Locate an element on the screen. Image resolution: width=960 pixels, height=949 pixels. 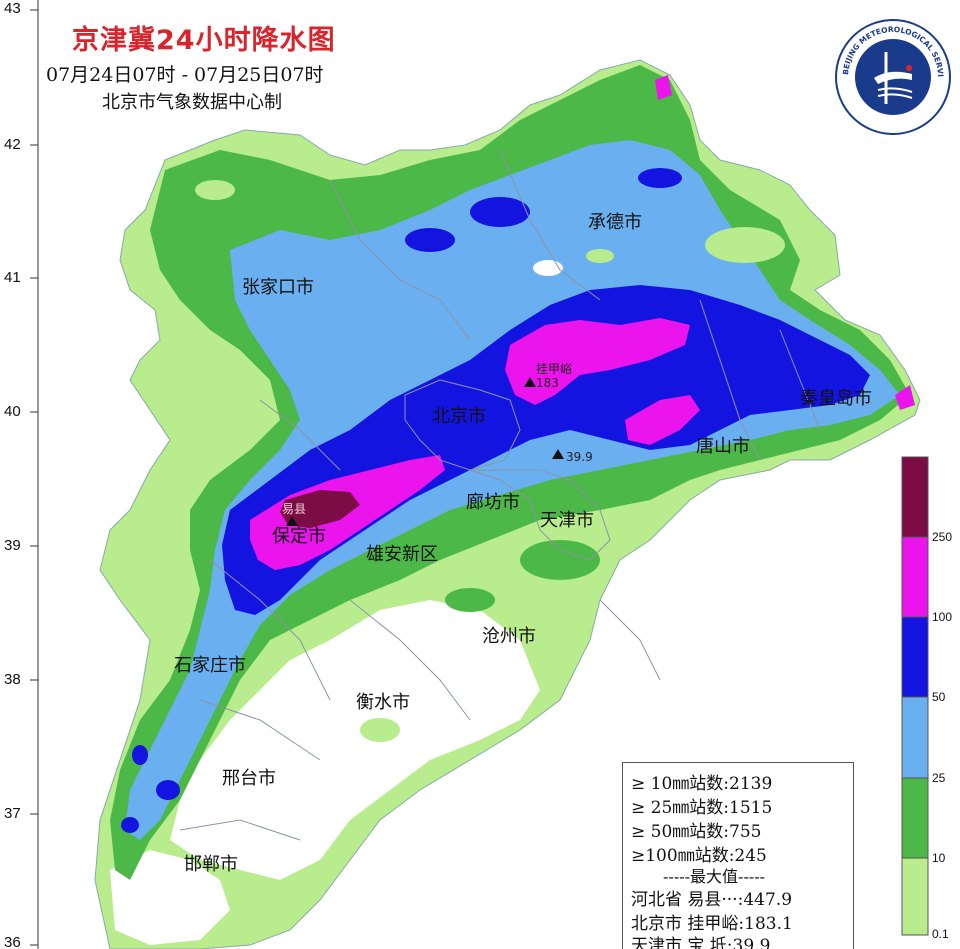
city-label-zhangjiakou: 张家口市 is located at coordinates (278, 287).